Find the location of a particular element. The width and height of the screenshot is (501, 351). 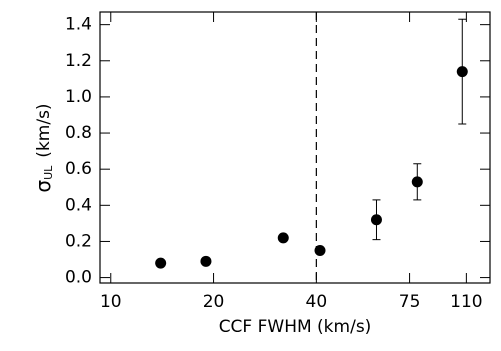

y-label-subscript: UL is located at coordinates (48, 172).